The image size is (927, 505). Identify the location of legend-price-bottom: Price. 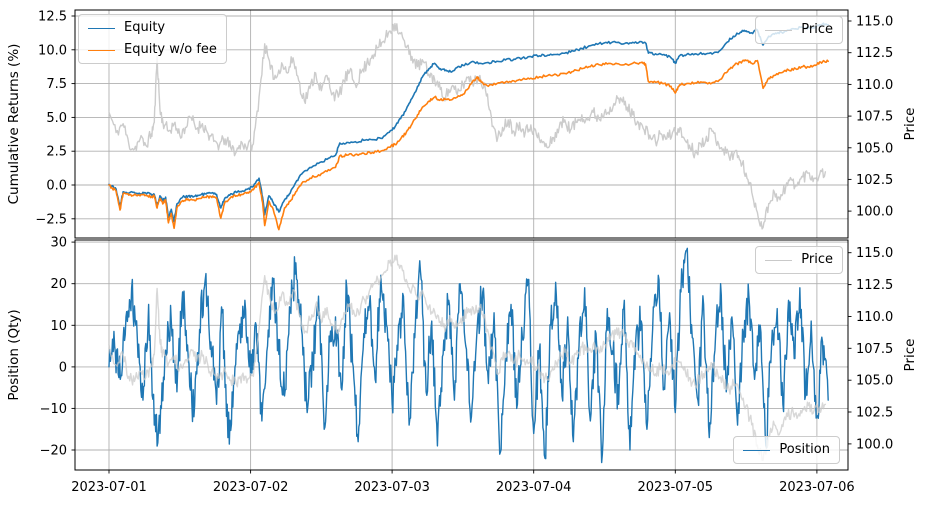
(799, 260).